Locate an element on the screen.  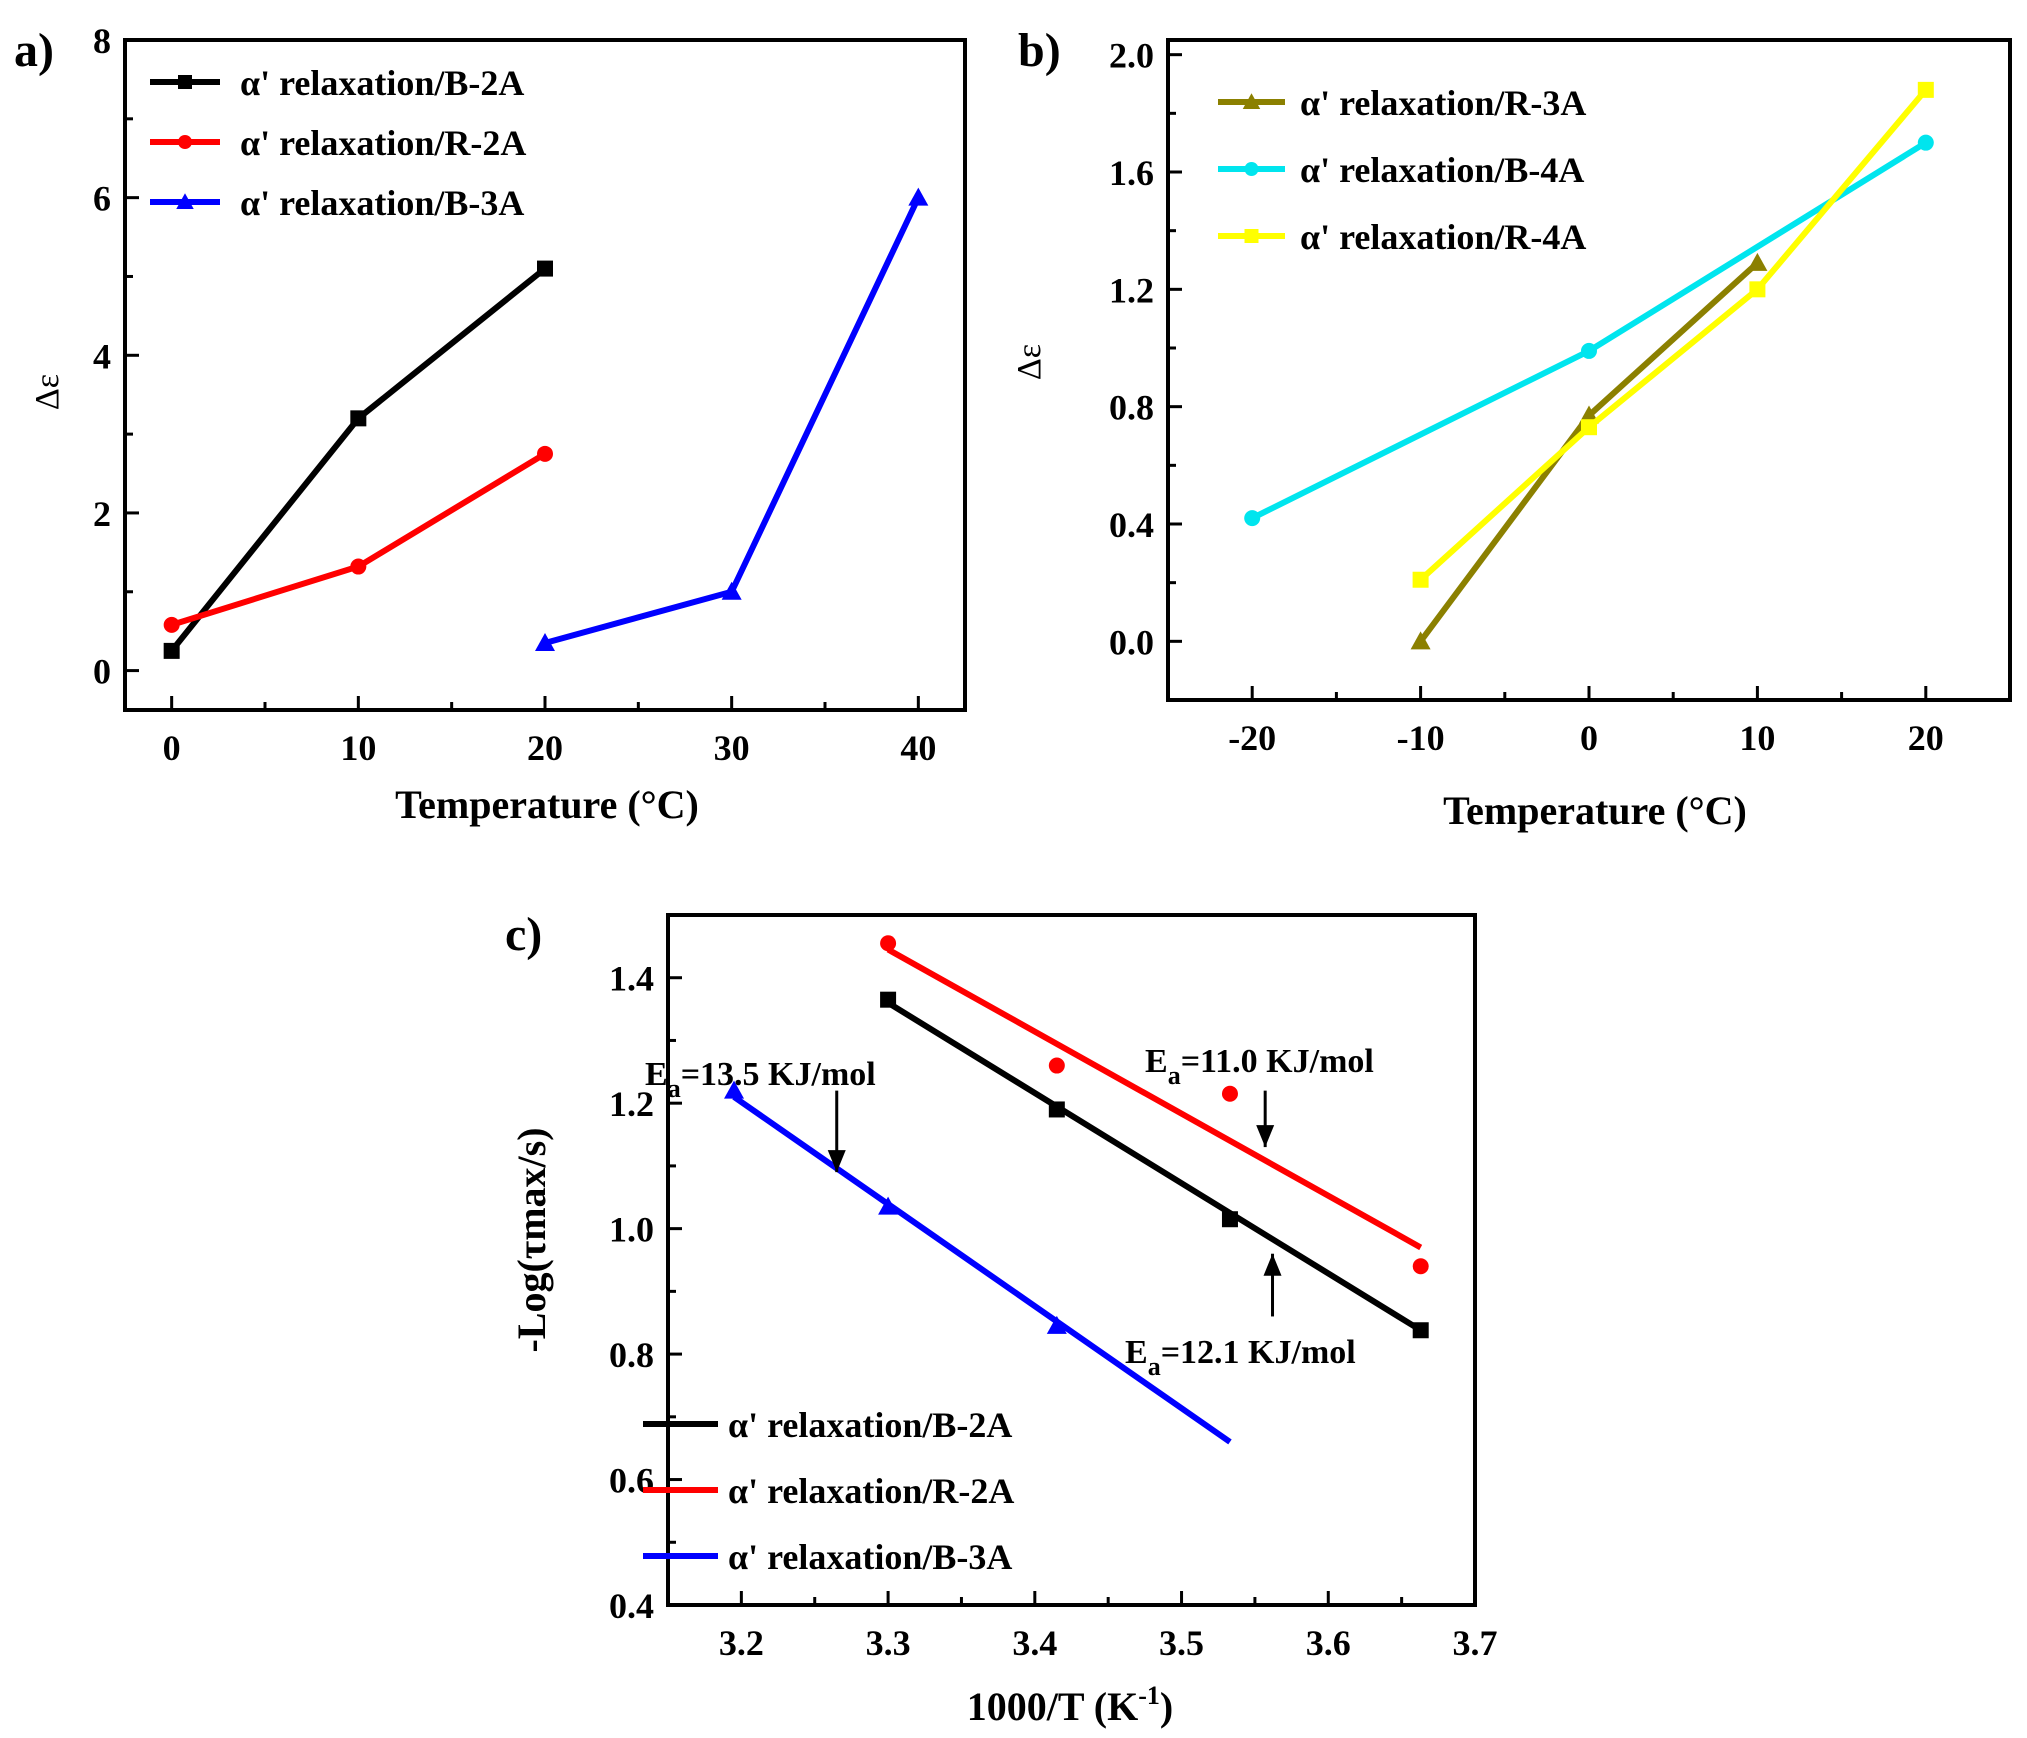
x-tick-label: 0 is located at coordinates (172, 748).